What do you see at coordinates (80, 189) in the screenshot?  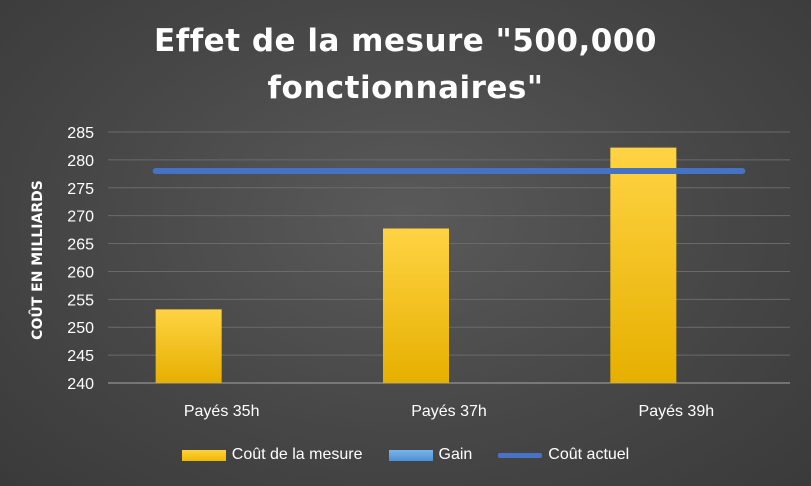 I see `y-tick-label-275: 275` at bounding box center [80, 189].